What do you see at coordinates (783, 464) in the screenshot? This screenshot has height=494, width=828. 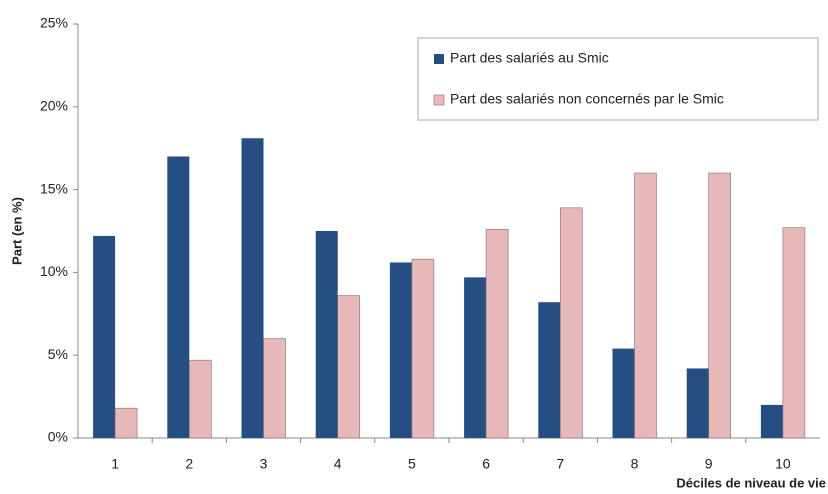 I see `x-tick-label: 10` at bounding box center [783, 464].